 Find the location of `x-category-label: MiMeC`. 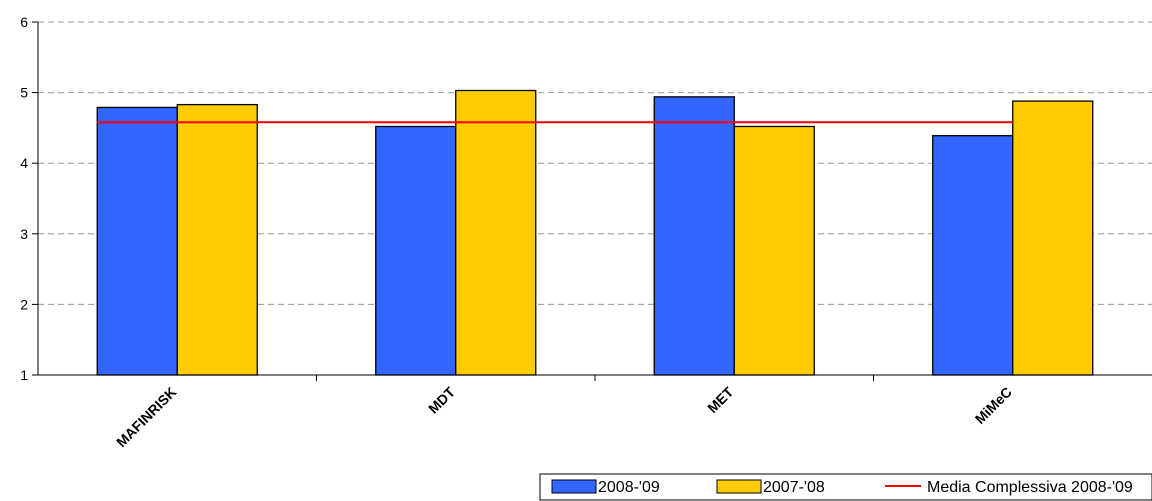

x-category-label: MiMeC is located at coordinates (993, 405).